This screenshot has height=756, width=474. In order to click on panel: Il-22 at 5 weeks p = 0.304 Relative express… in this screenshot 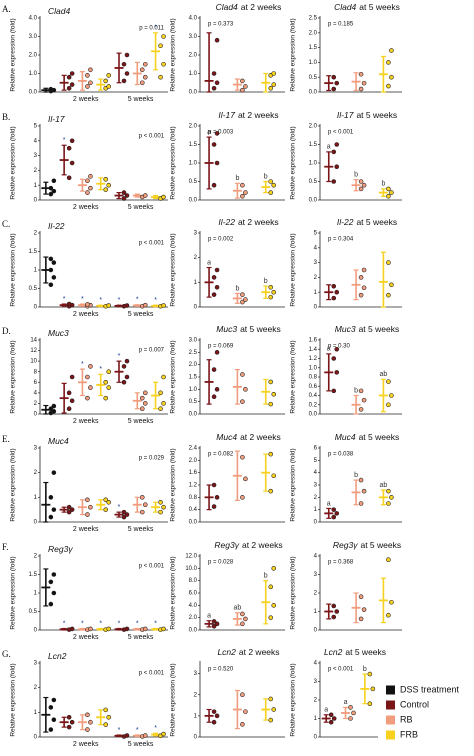, I will do `click(346, 264)`.